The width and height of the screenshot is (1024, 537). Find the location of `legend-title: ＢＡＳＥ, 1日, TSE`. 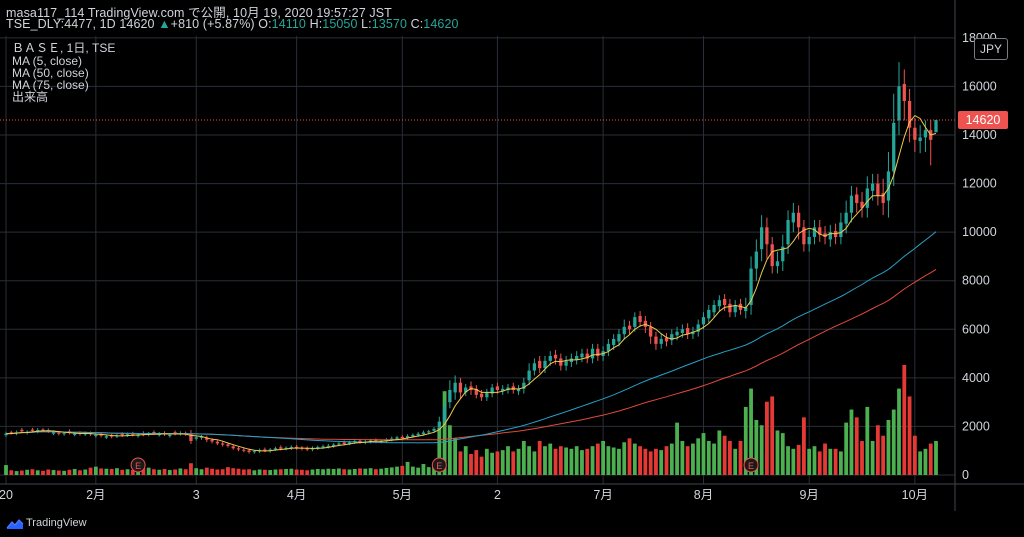

legend-title: ＢＡＳＥ, 1日, TSE is located at coordinates (64, 48).